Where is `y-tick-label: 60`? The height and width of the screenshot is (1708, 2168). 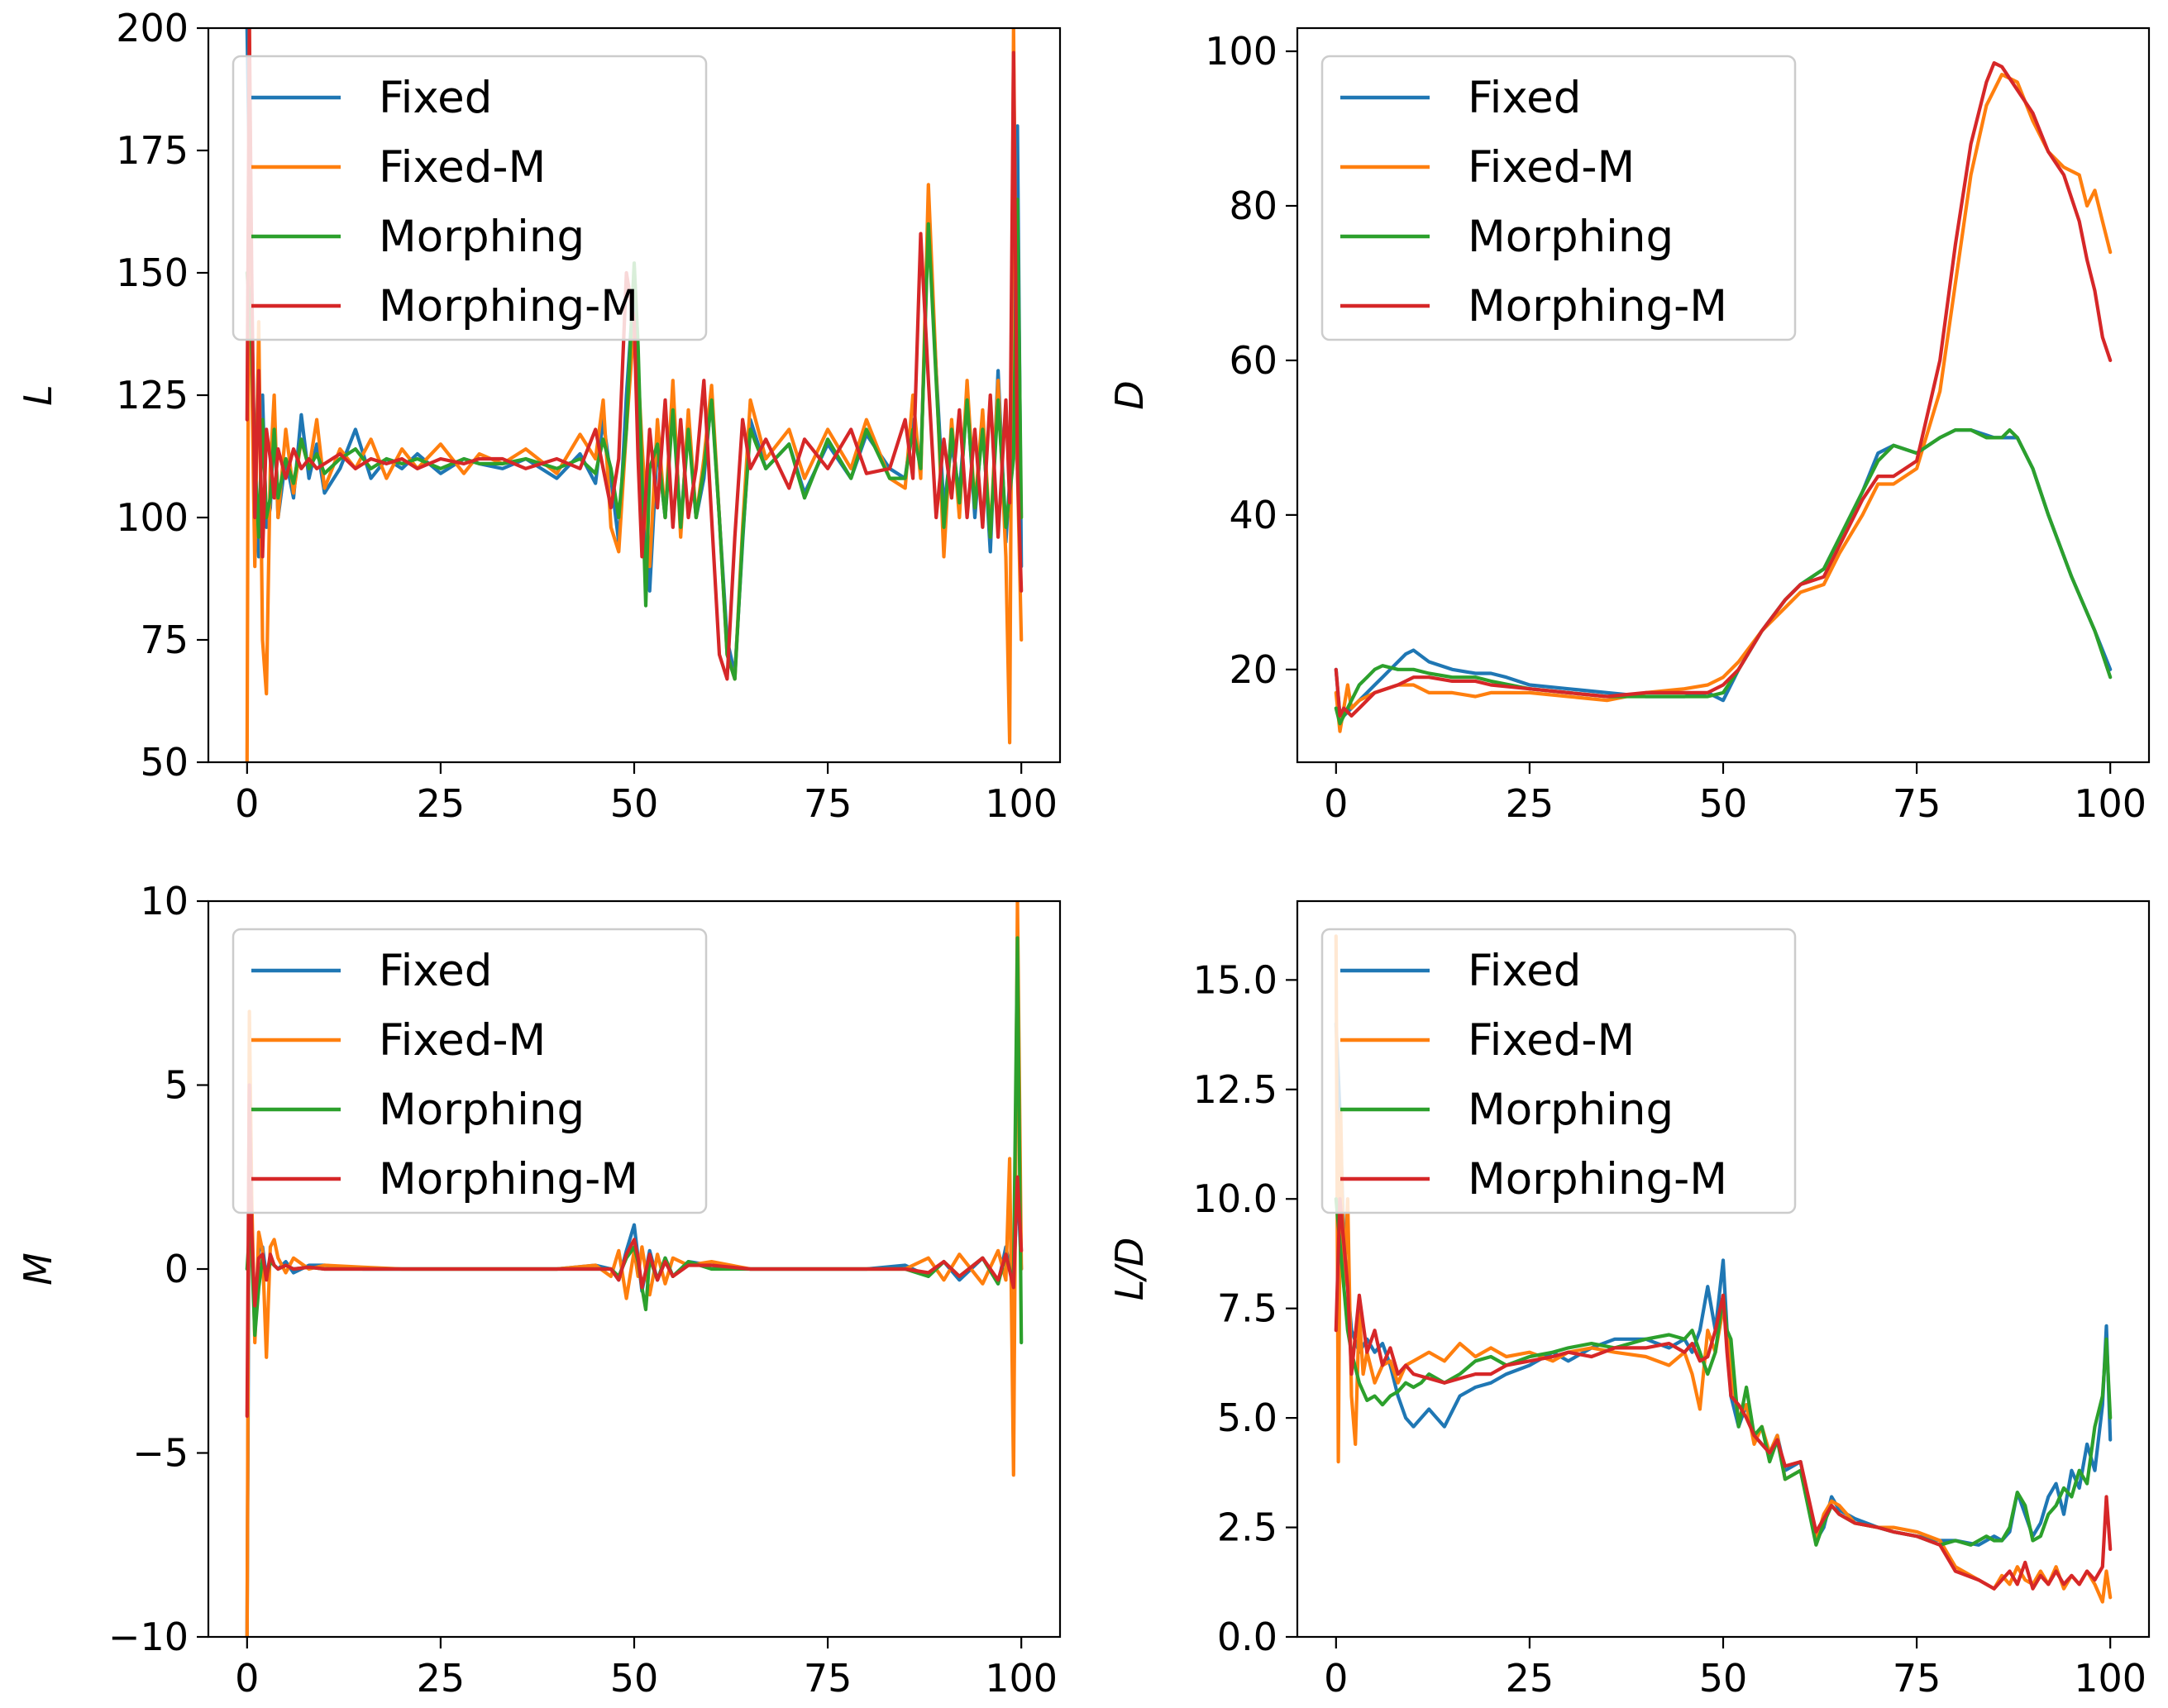 y-tick-label: 60 is located at coordinates (1253, 360).